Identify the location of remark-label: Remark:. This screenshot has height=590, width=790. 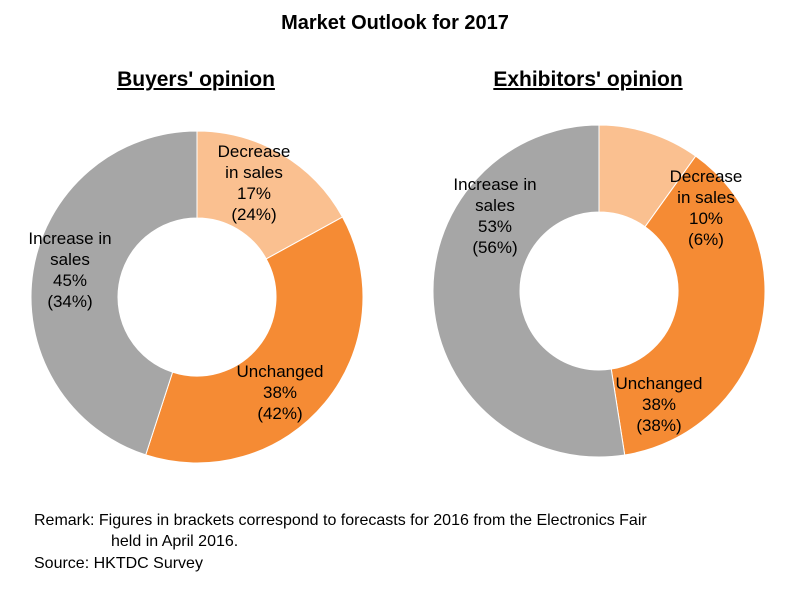
(64, 520).